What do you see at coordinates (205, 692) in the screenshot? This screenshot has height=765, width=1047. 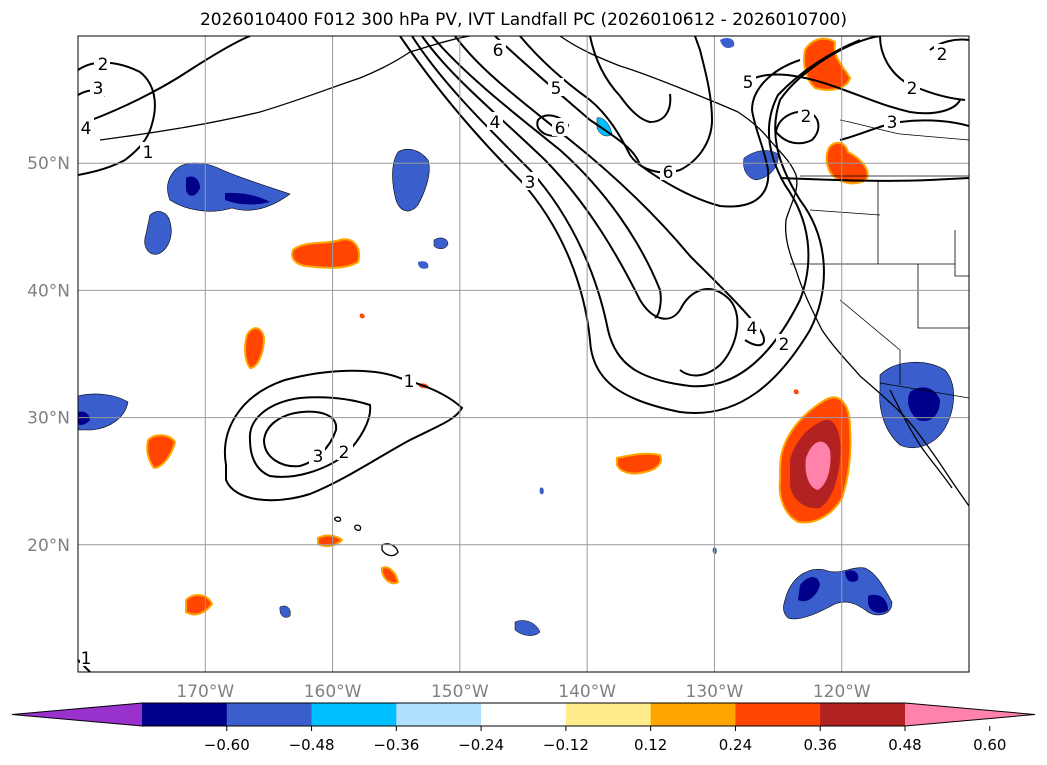 I see `lon-tick-label: 170°W` at bounding box center [205, 692].